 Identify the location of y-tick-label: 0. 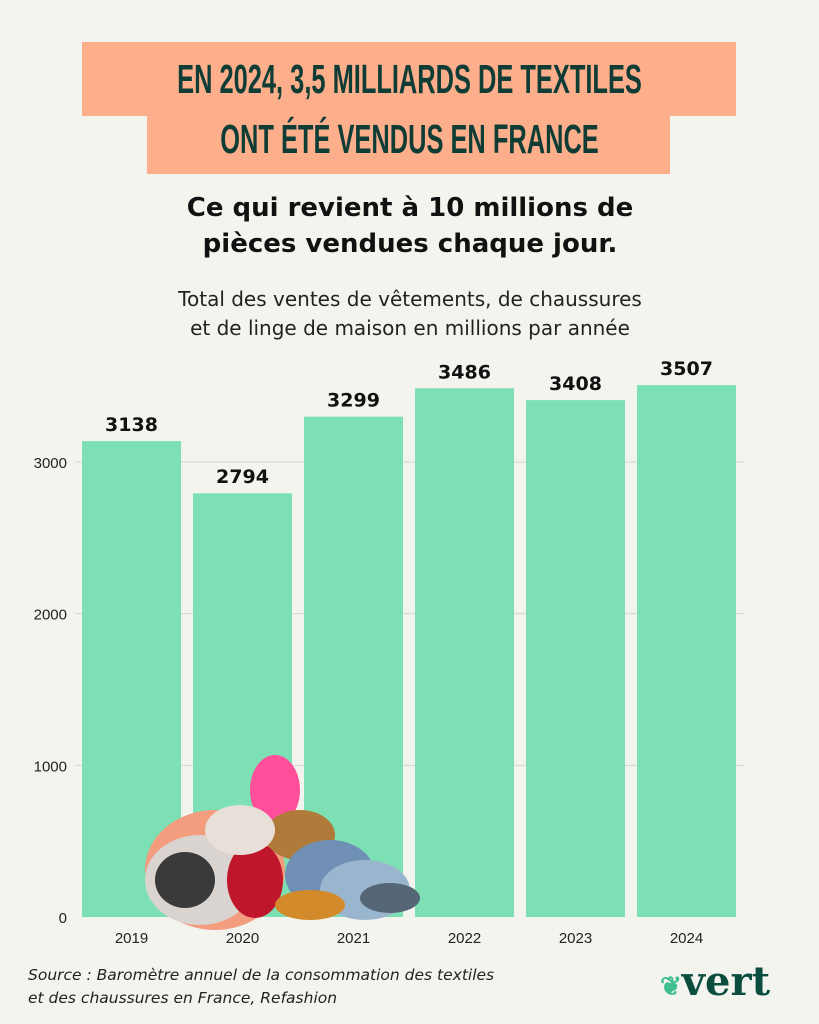
(63, 918).